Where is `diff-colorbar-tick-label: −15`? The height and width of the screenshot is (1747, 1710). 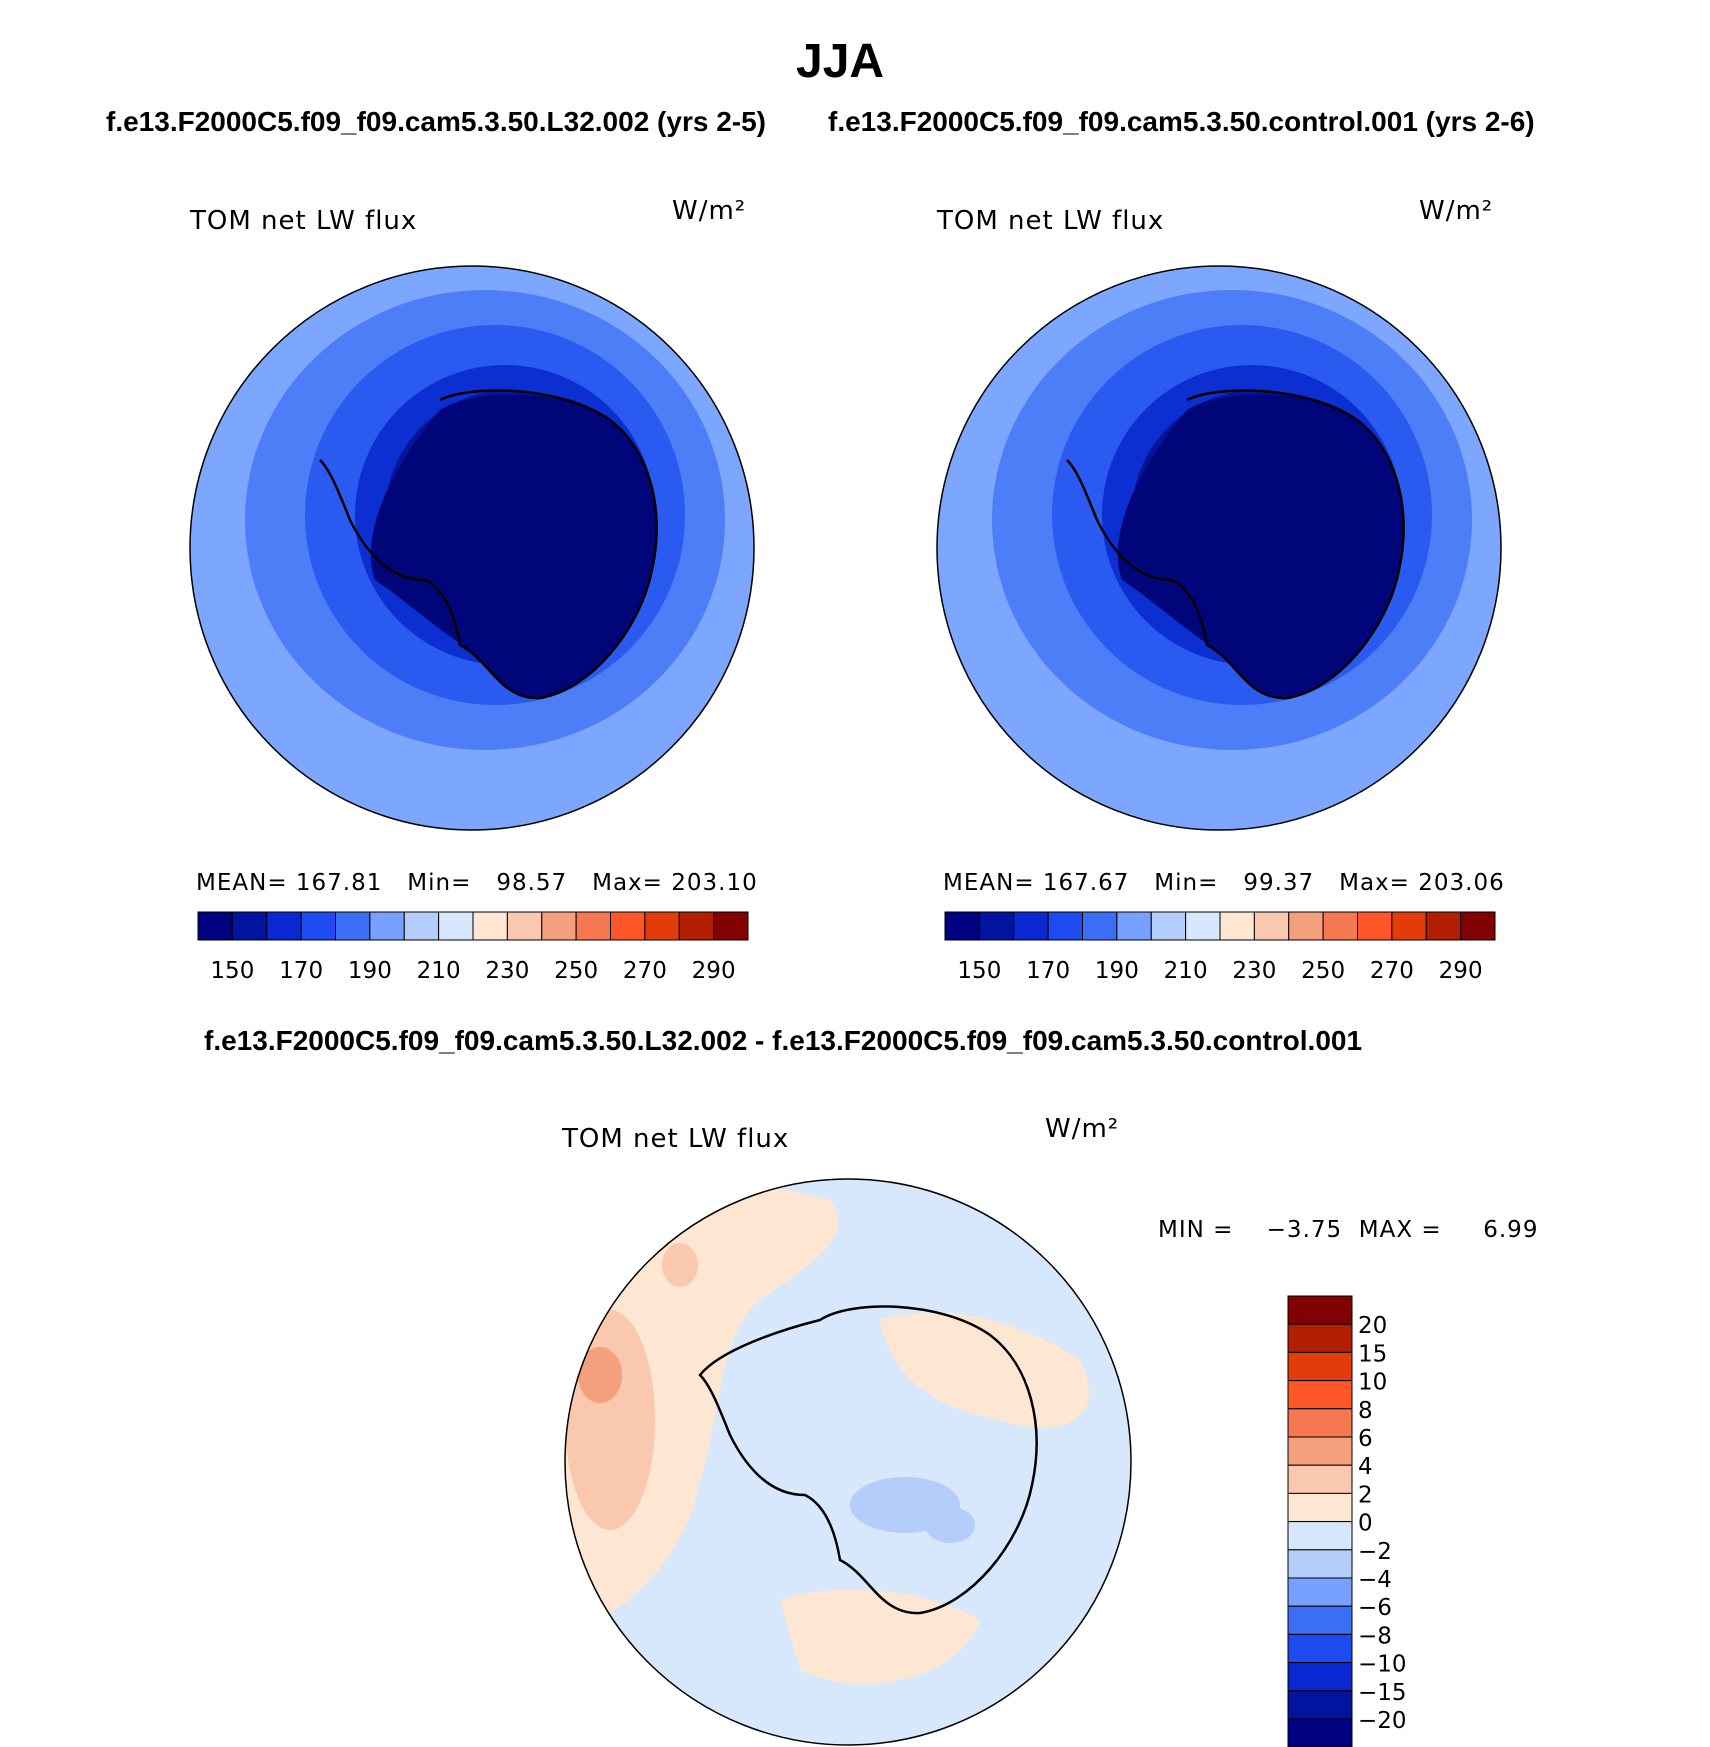 diff-colorbar-tick-label: −15 is located at coordinates (1382, 1693).